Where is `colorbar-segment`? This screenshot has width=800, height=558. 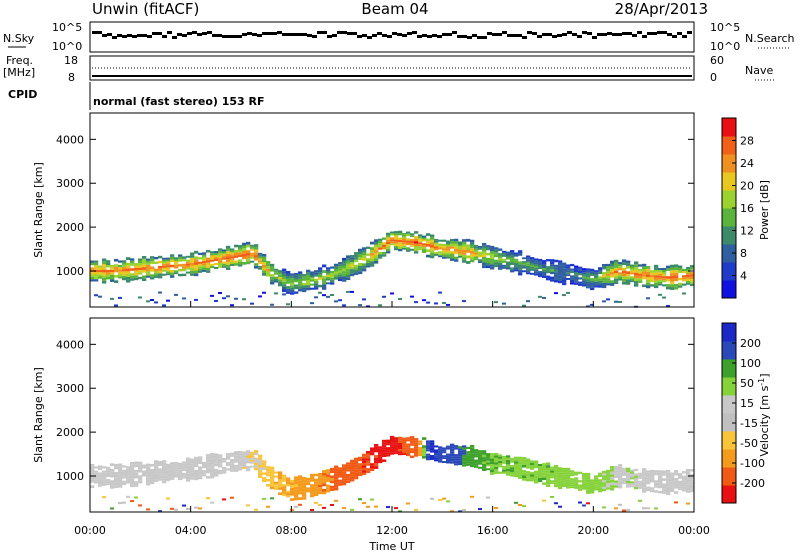
colorbar-segment is located at coordinates (729, 181).